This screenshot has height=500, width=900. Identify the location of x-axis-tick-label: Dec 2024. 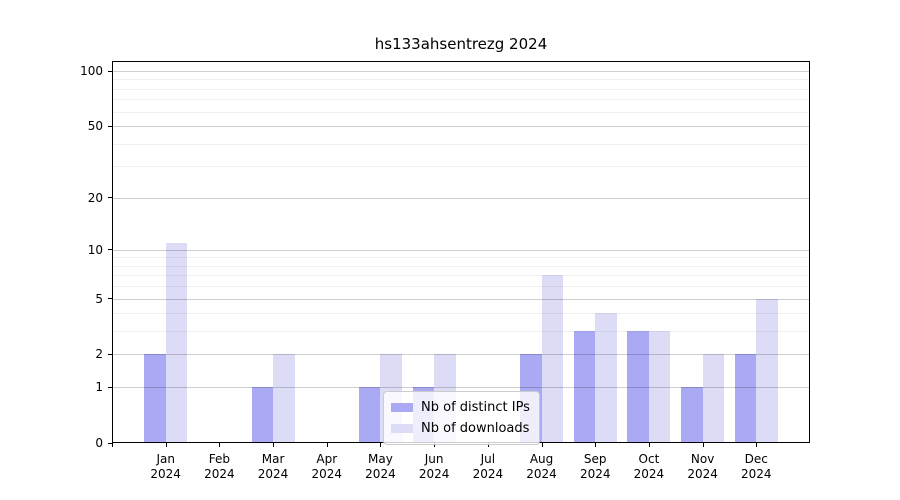
(756, 466).